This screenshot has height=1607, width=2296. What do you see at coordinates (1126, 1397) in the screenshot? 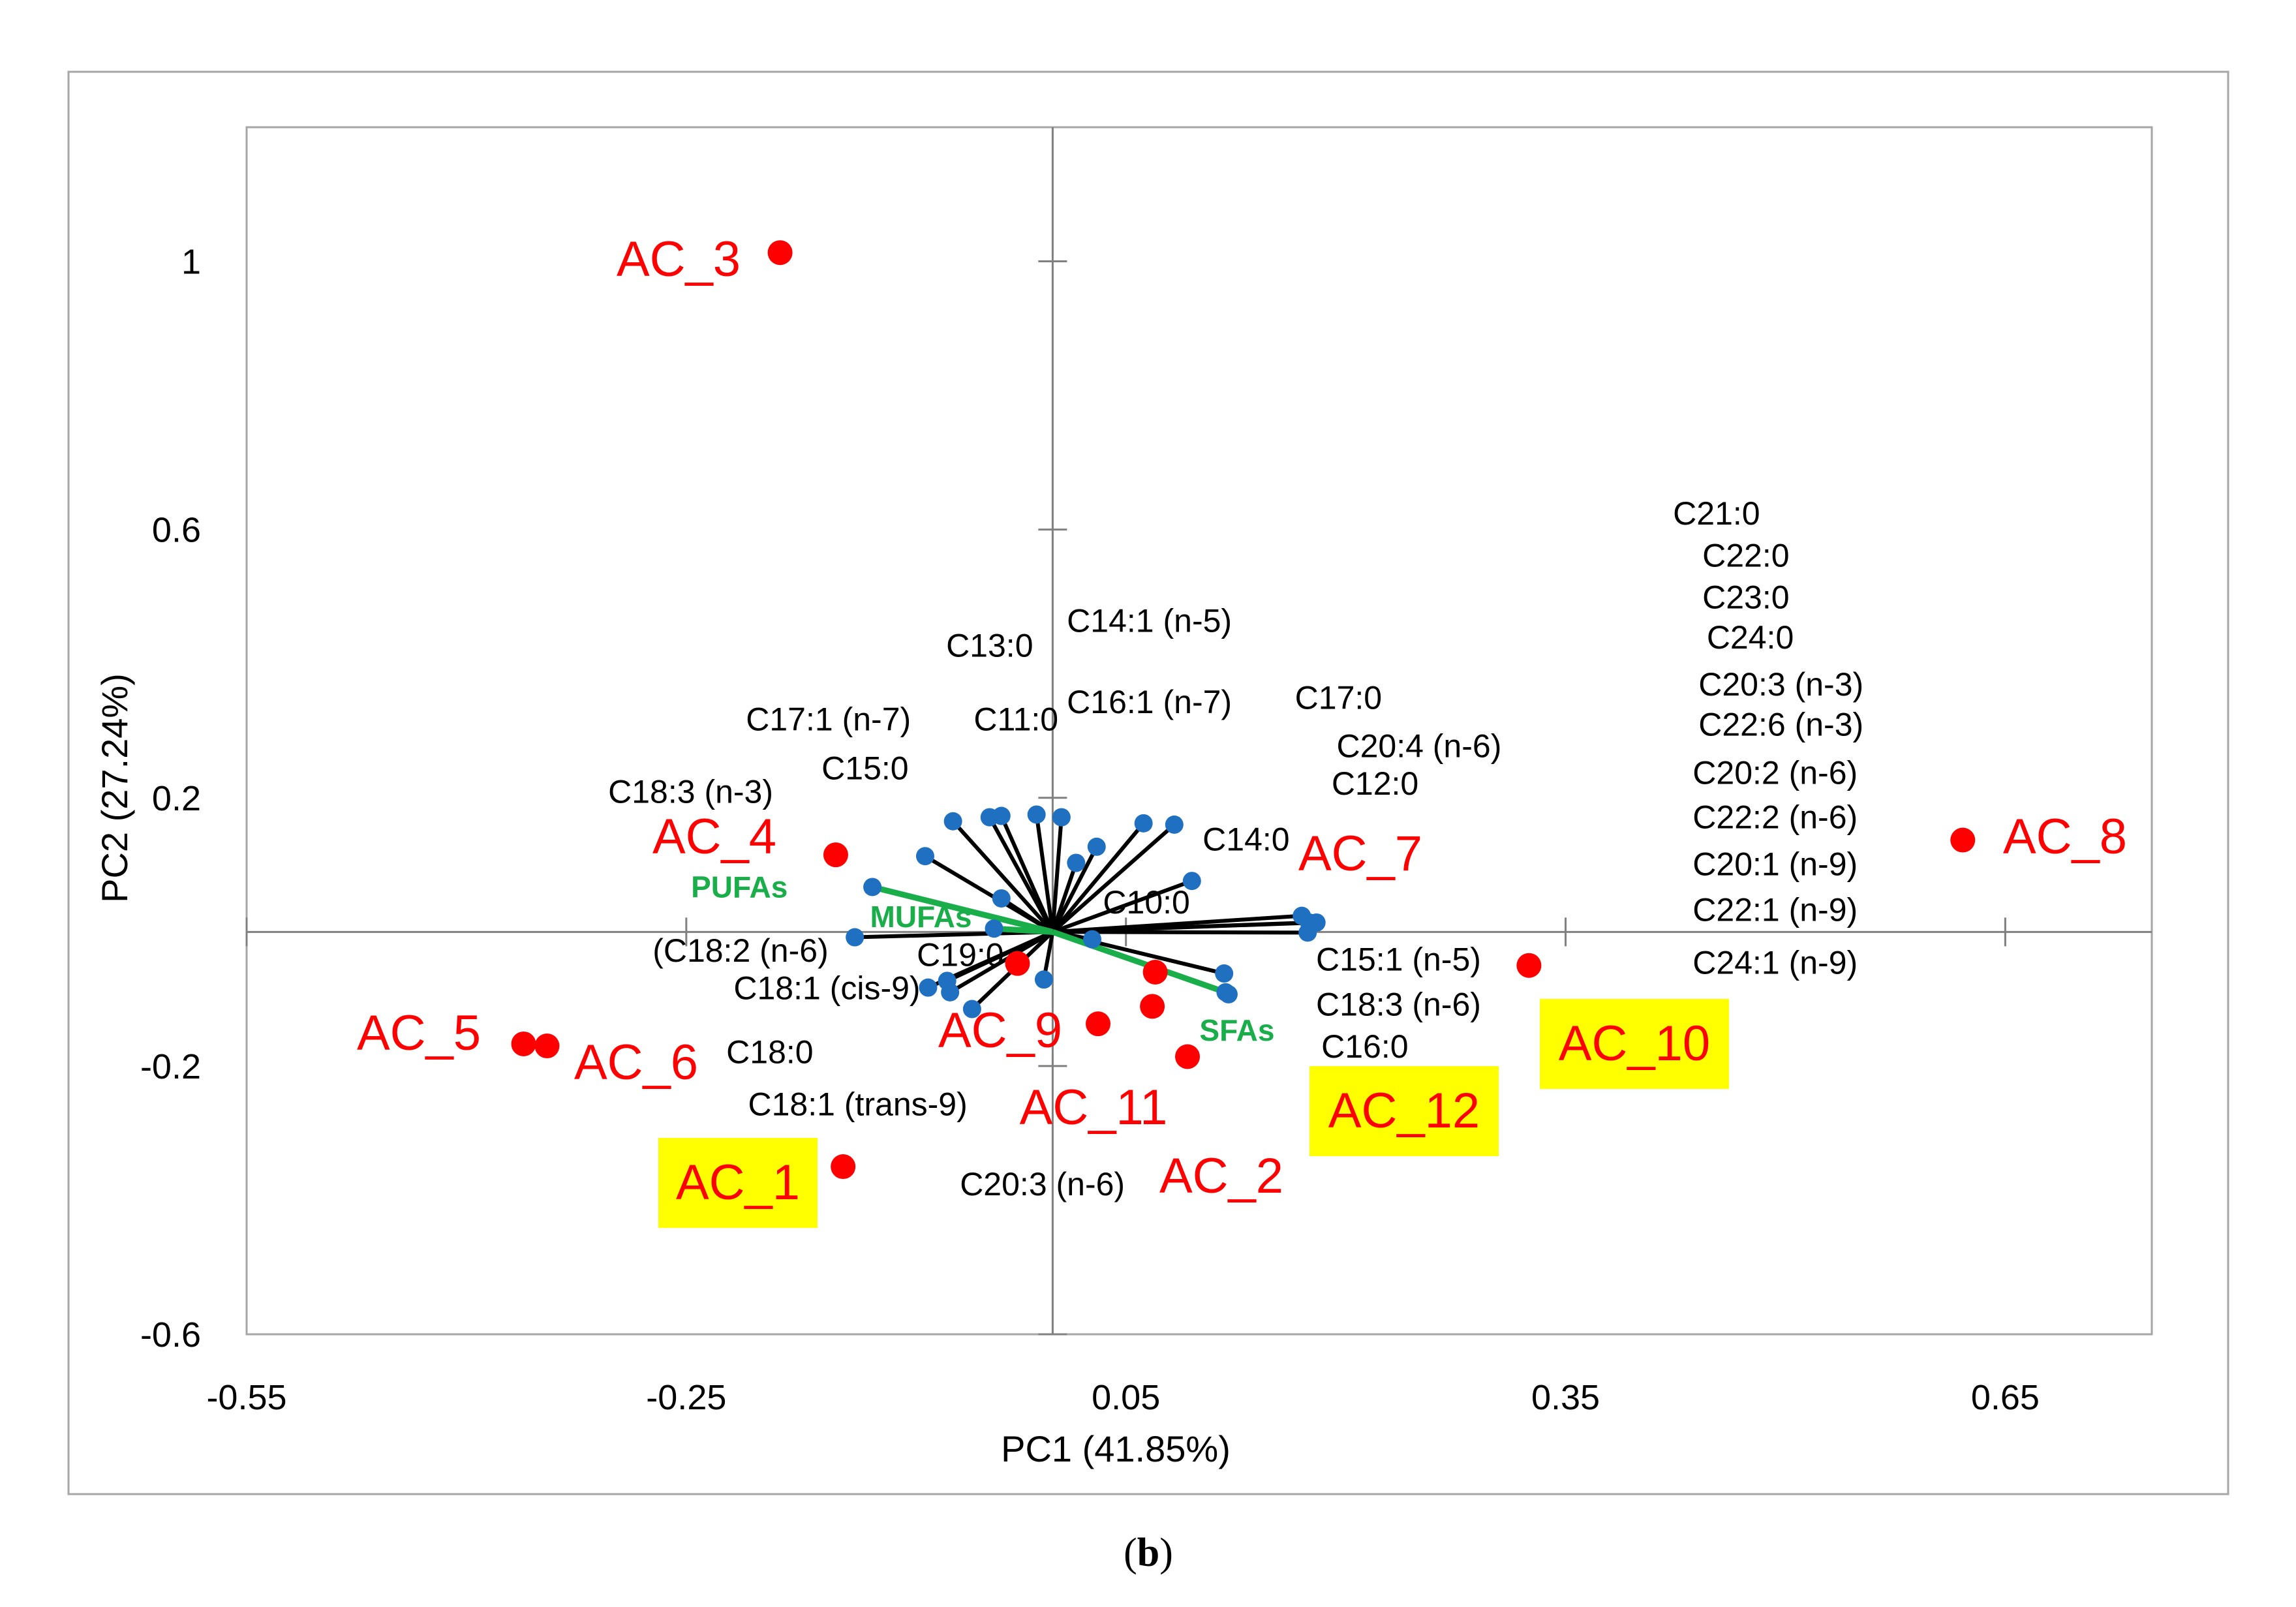
I see `x-tick-label: 0.05` at bounding box center [1126, 1397].